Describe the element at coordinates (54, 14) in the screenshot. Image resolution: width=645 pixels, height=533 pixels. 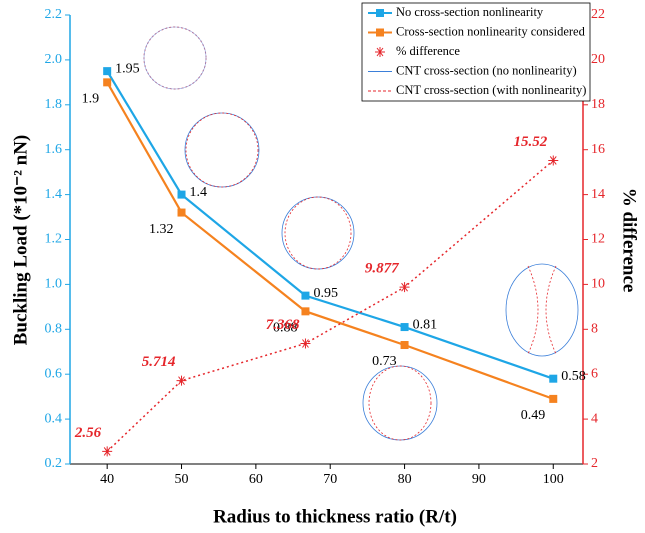
I see `y-tick-label: 2.2` at that location.